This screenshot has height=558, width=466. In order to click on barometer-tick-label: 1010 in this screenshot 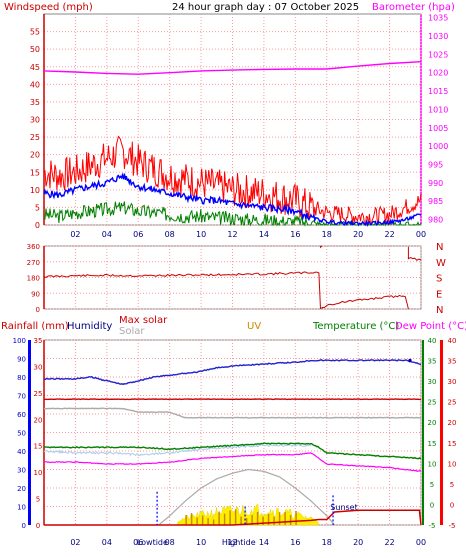, I will do `click(438, 109)`.